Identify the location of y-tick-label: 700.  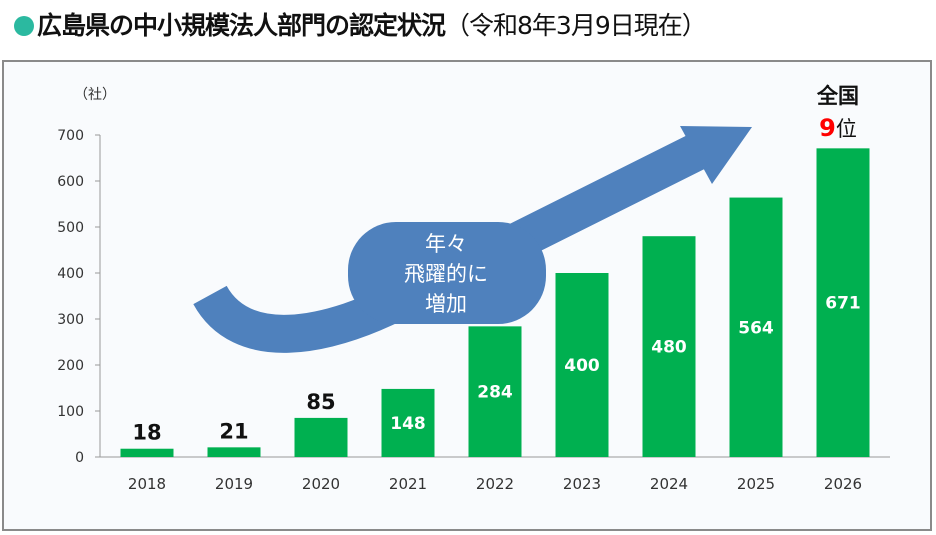
(70, 136).